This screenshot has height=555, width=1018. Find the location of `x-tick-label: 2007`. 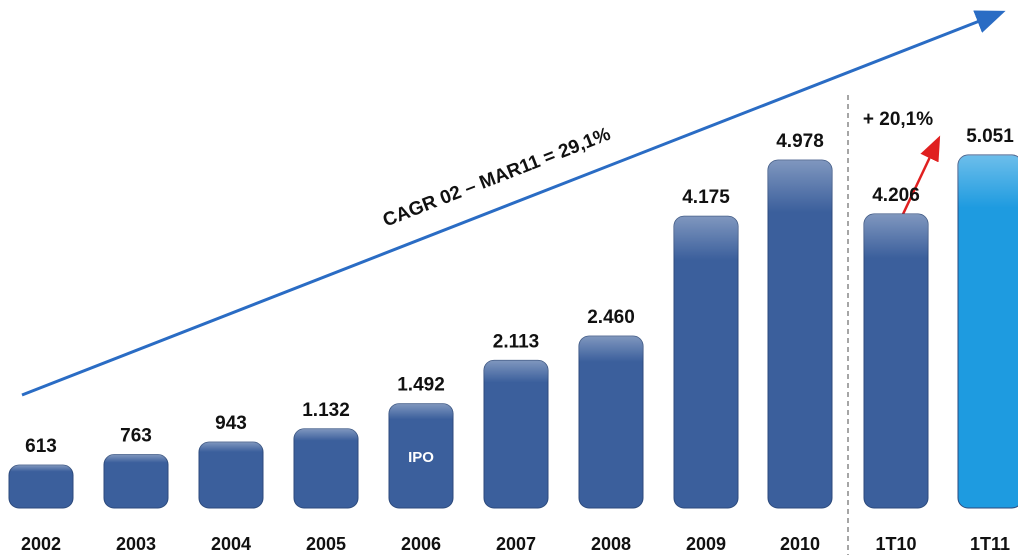

x-tick-label: 2007 is located at coordinates (516, 544).